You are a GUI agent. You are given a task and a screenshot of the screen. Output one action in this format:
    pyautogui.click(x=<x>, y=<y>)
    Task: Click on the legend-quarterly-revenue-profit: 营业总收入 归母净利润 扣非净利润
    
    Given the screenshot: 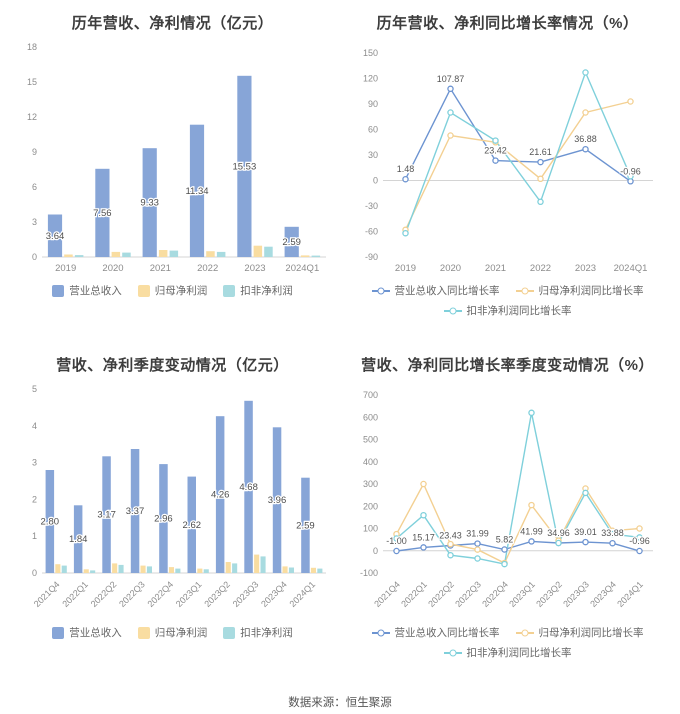 What is the action you would take?
    pyautogui.click(x=172, y=632)
    